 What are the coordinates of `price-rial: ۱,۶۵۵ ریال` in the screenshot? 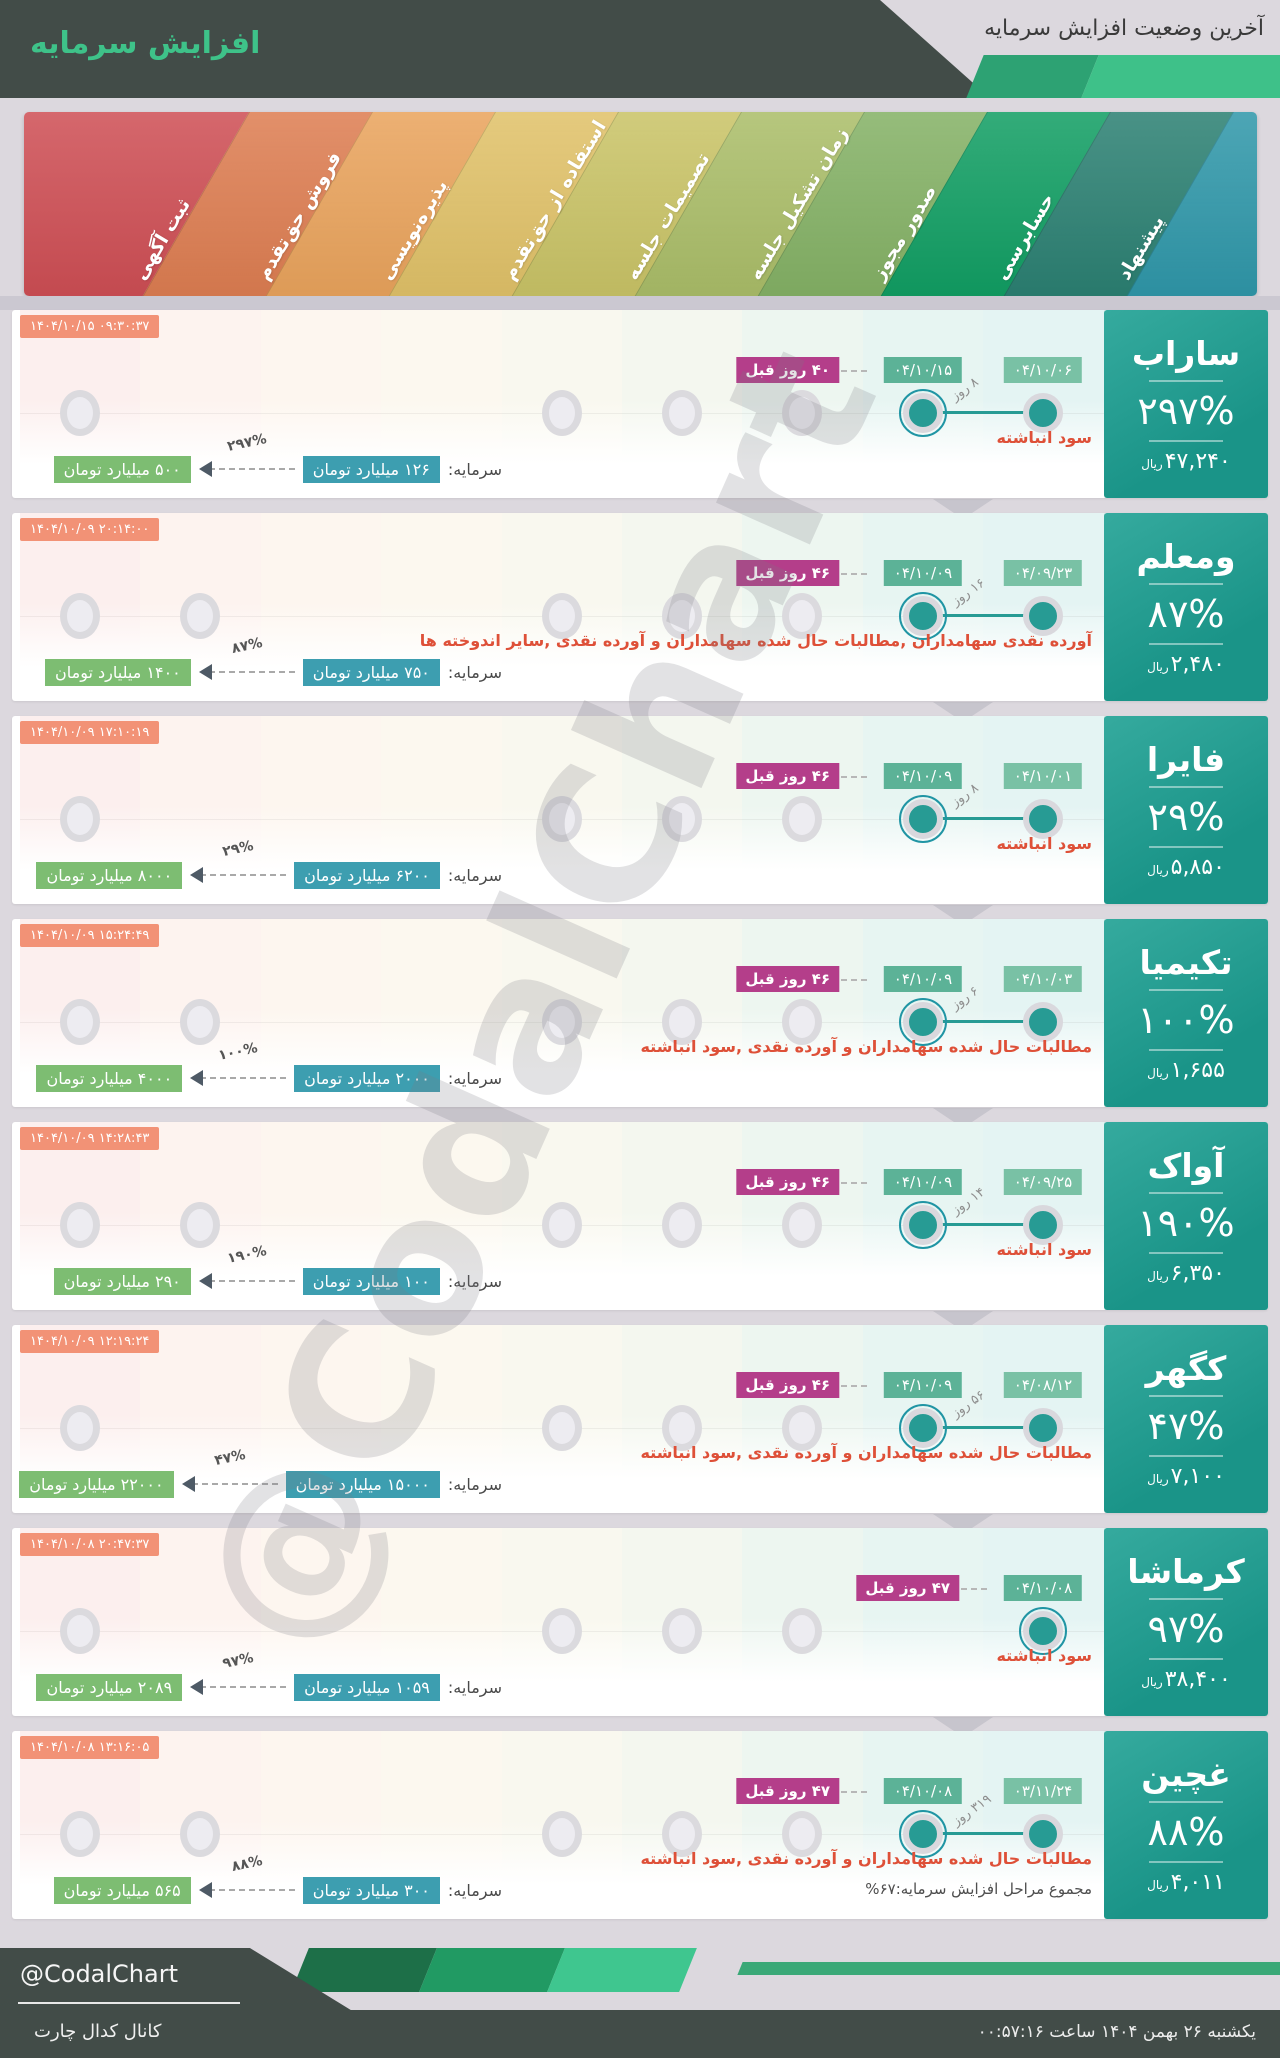 It's located at (1186, 1070).